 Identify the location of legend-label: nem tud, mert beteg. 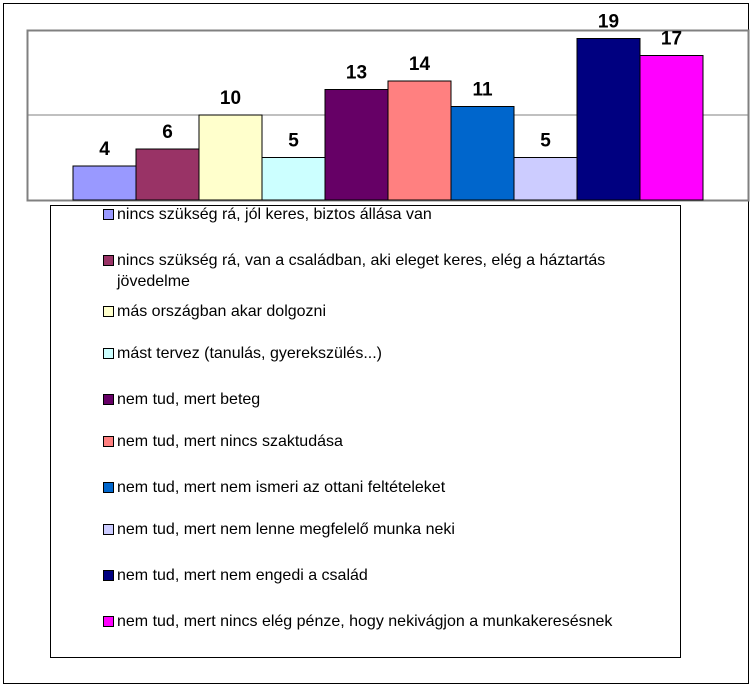
(189, 399).